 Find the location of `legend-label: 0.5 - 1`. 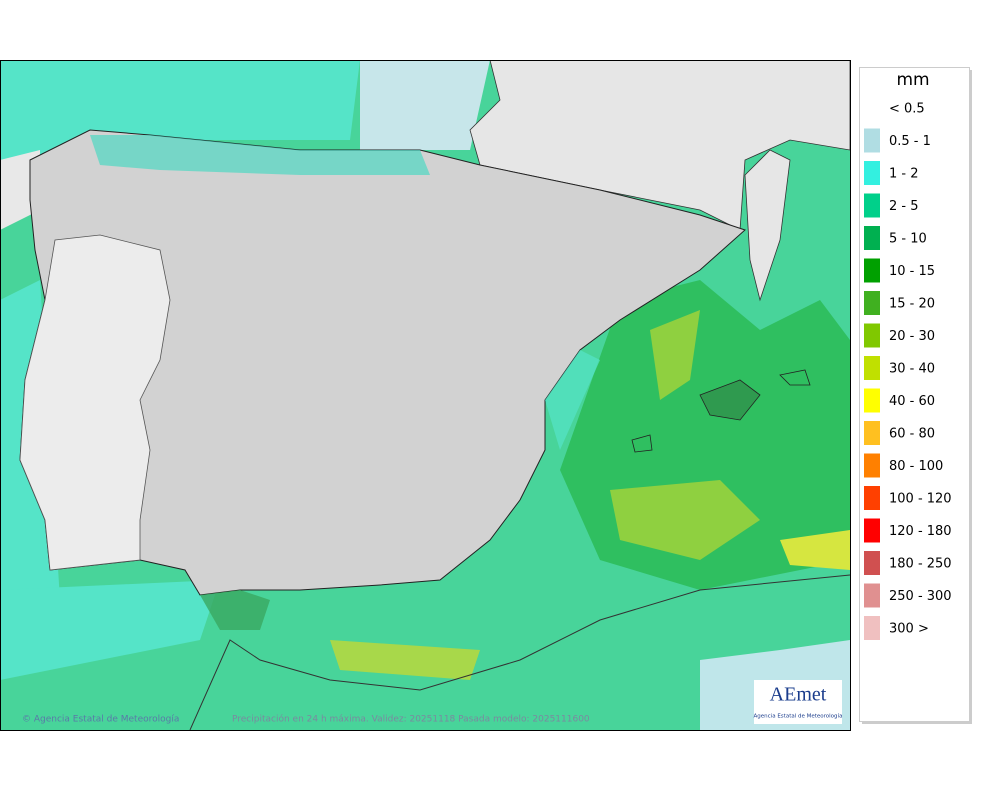

legend-label: 0.5 - 1 is located at coordinates (910, 141).